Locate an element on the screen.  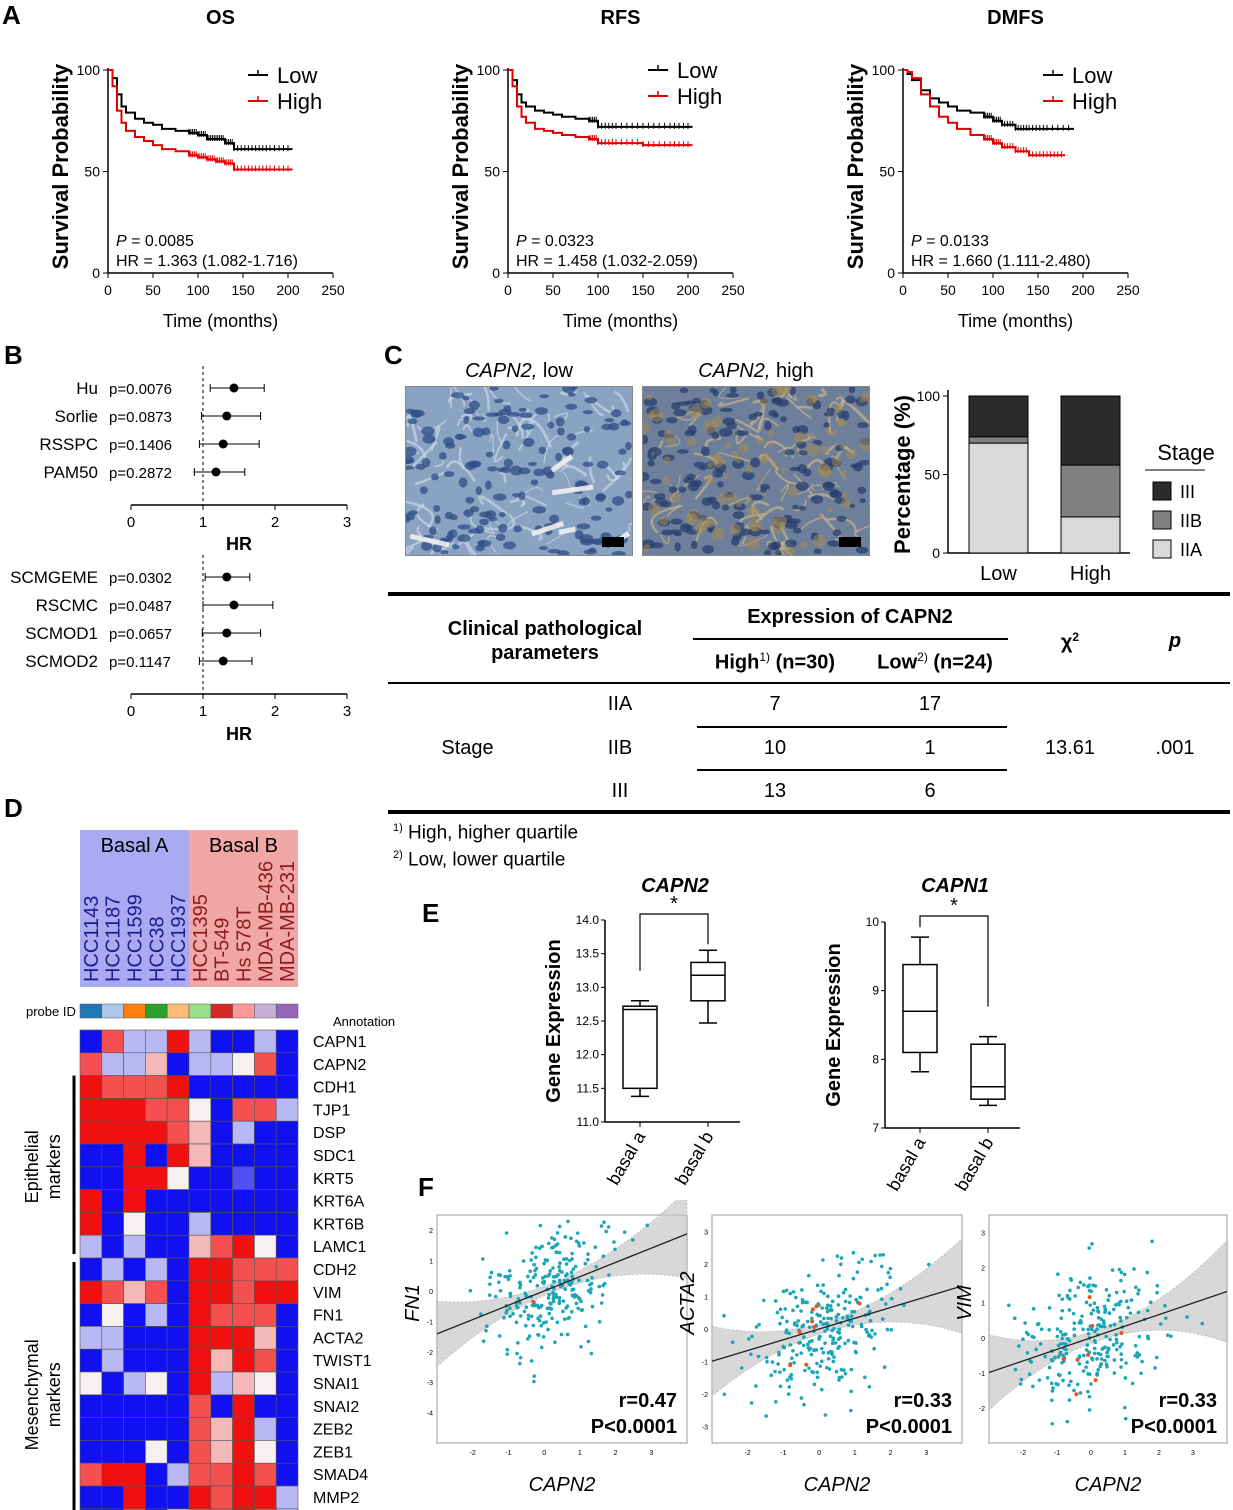
cell-line-label: HCC38 is located at coordinates (157, 949).